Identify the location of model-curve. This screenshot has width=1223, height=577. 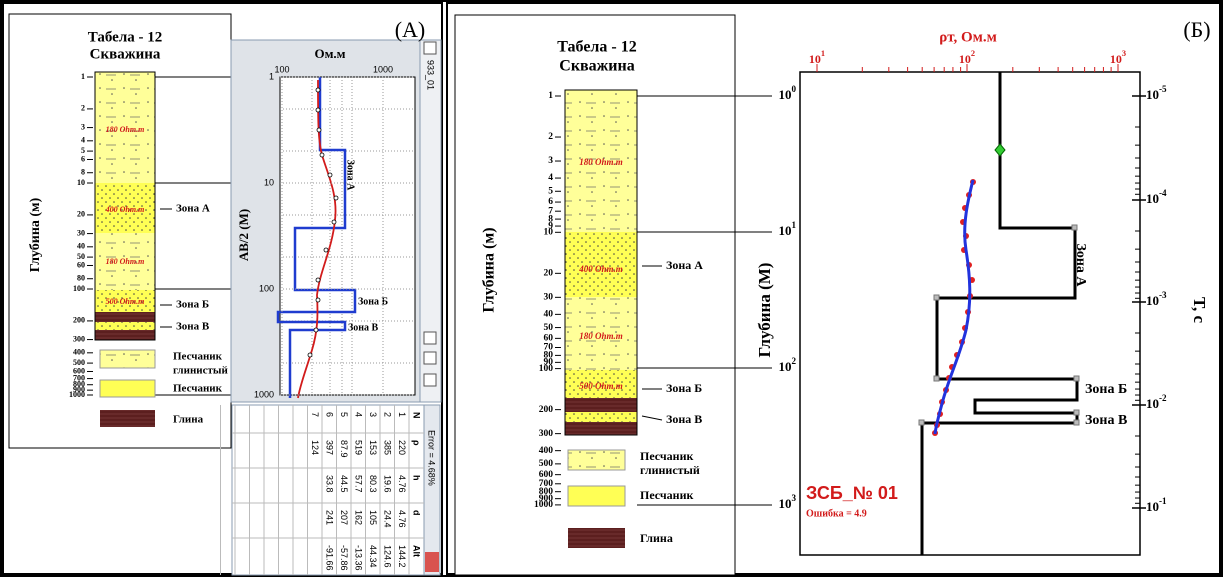
(316, 237).